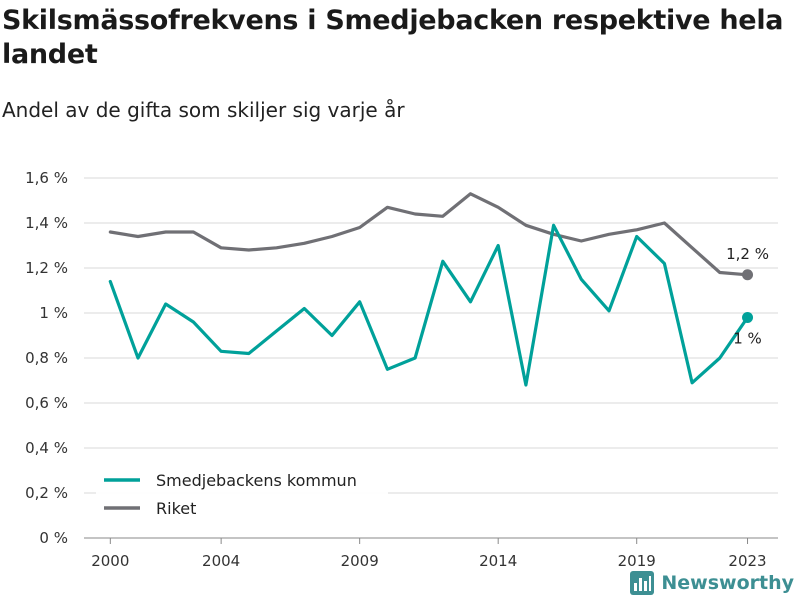  What do you see at coordinates (53, 313) in the screenshot?
I see `y-tick-label: 1 %` at bounding box center [53, 313].